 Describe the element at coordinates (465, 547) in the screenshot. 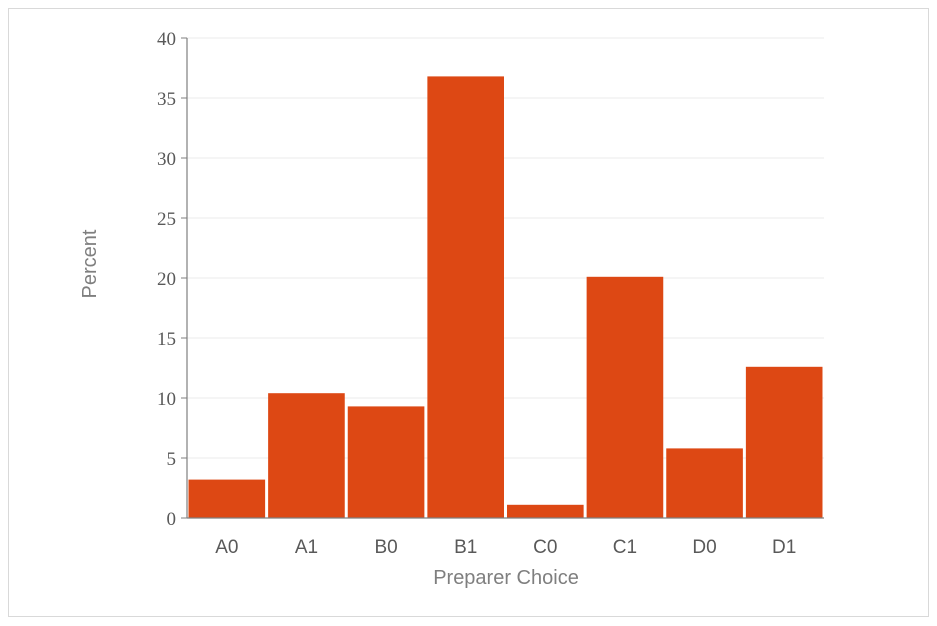

I see `x-tick-label: B1` at that location.